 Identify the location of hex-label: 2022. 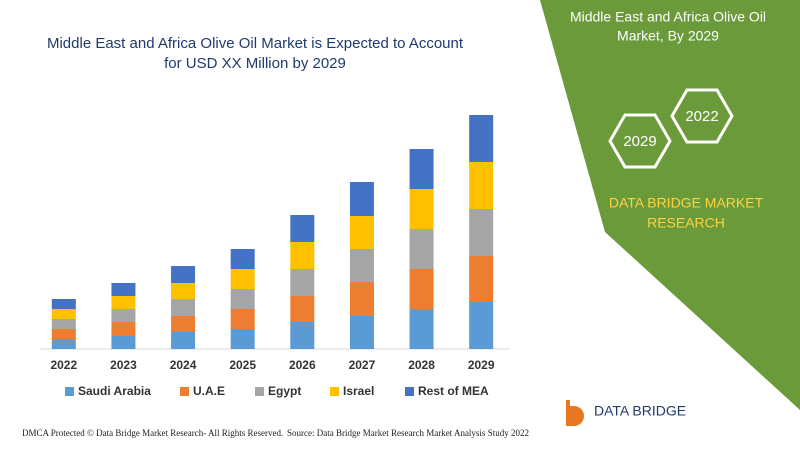
(701, 116).